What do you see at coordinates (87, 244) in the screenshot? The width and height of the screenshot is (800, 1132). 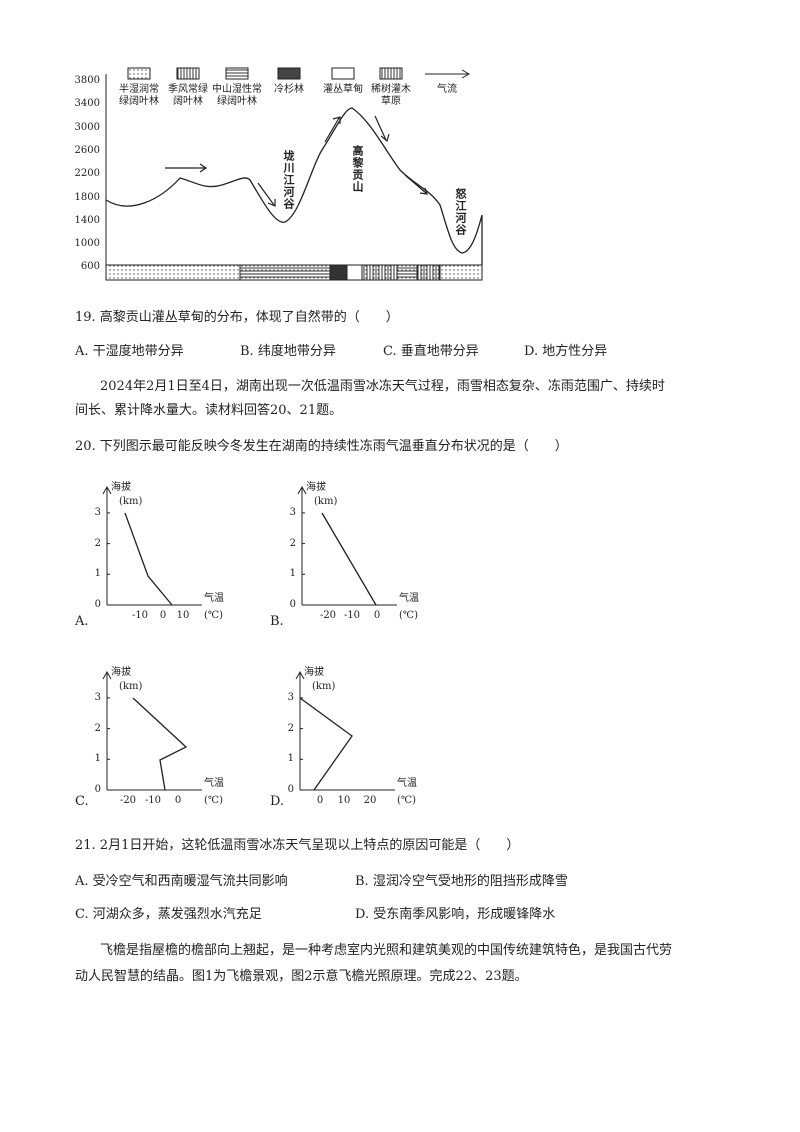 I see `y-tick-label: 1000` at bounding box center [87, 244].